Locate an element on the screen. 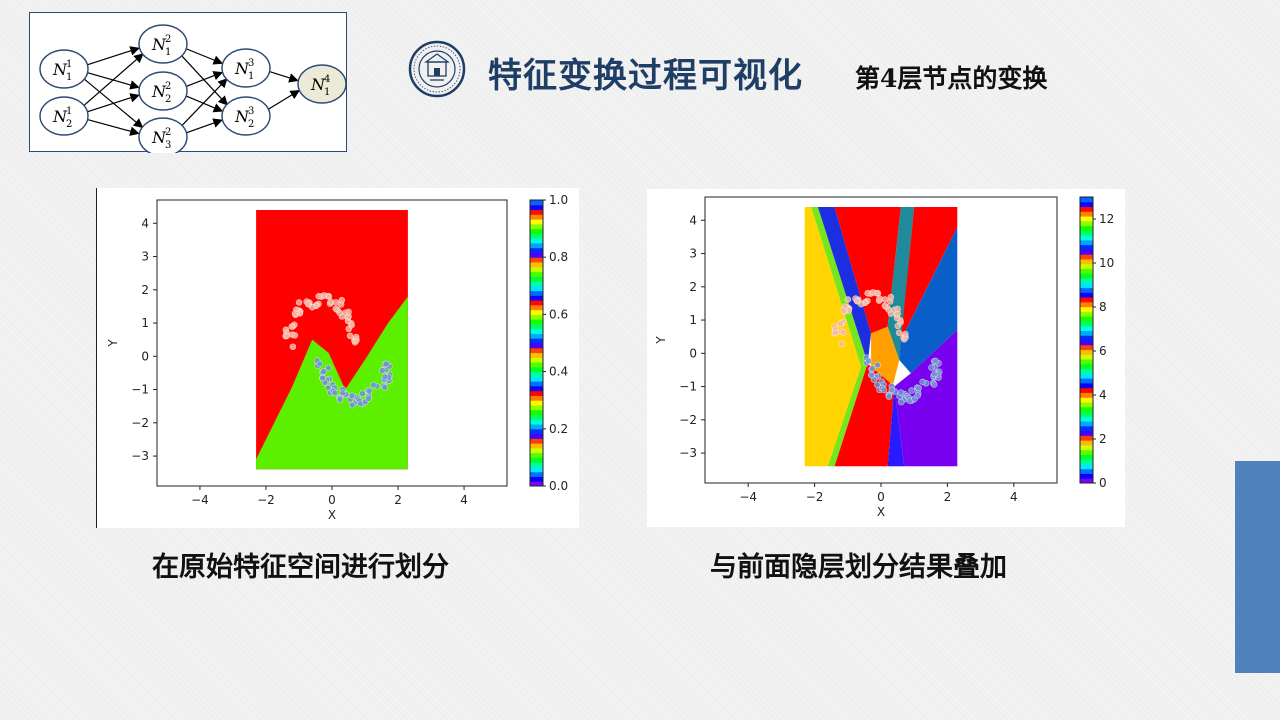  network-diagram: N 11N 12N 21N 22N 23N 31N 32N 41 is located at coordinates (193, 88).